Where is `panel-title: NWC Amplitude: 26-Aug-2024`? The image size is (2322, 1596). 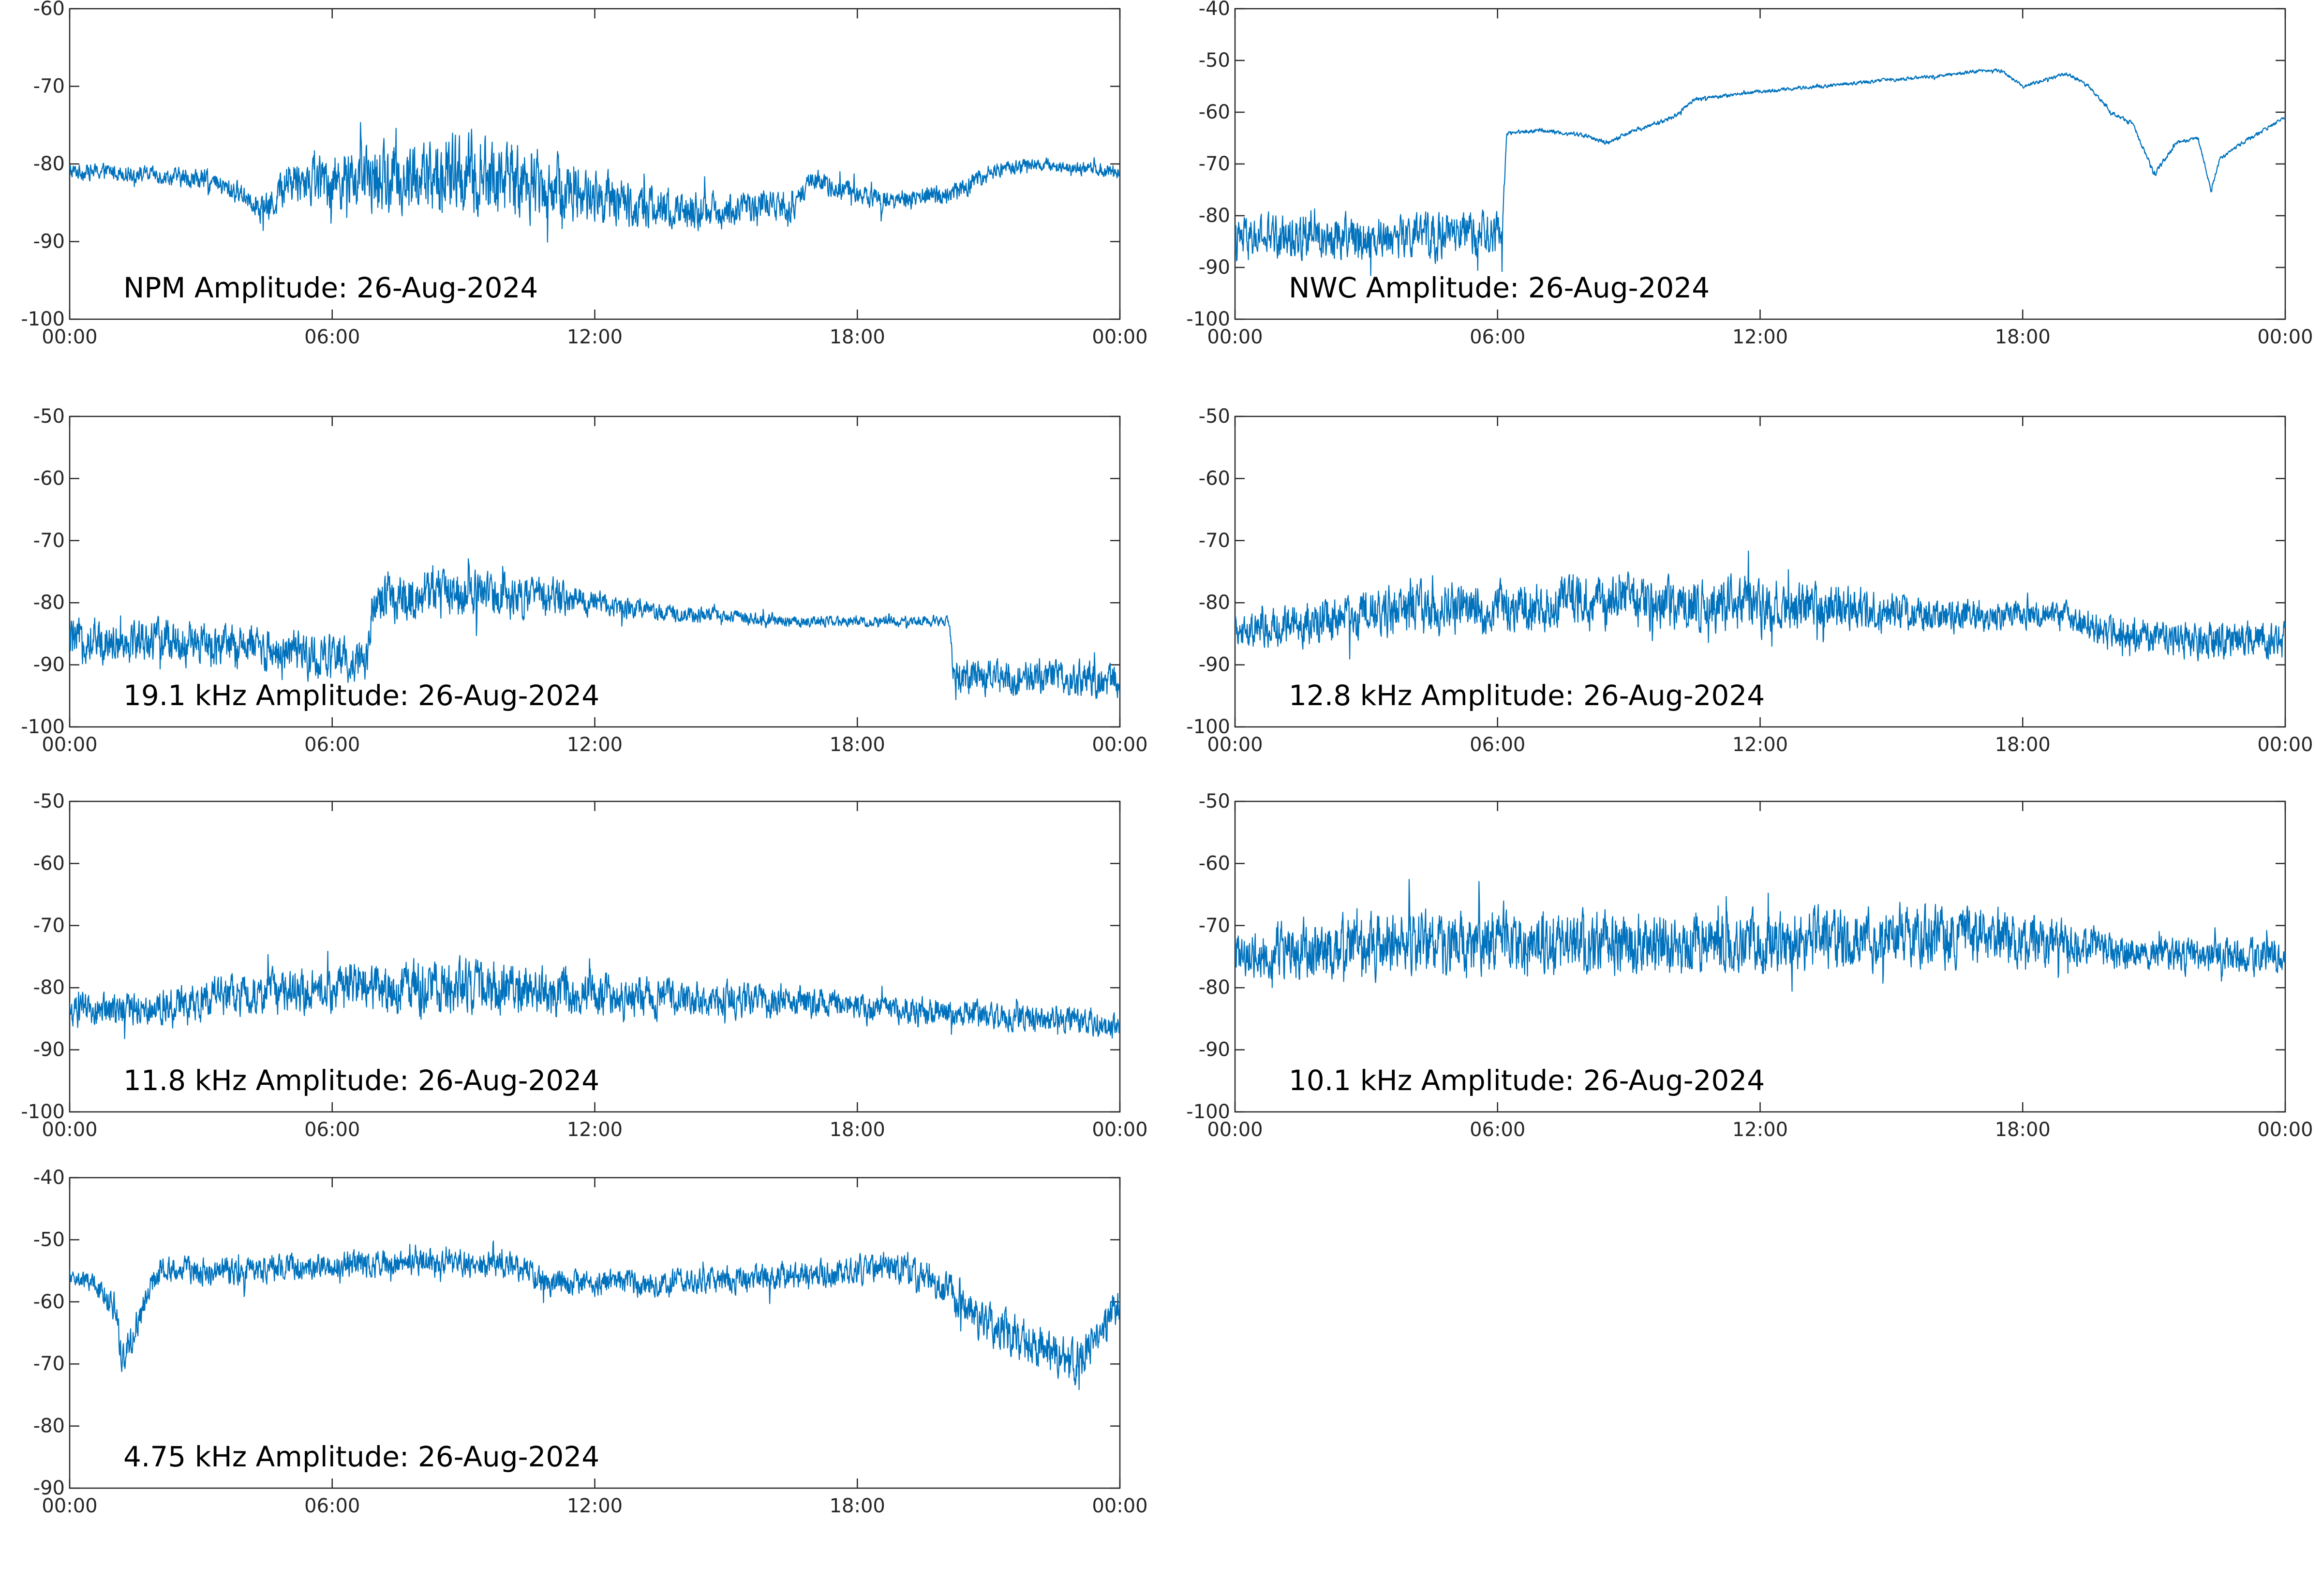 panel-title: NWC Amplitude: 26-Aug-2024 is located at coordinates (1499, 287).